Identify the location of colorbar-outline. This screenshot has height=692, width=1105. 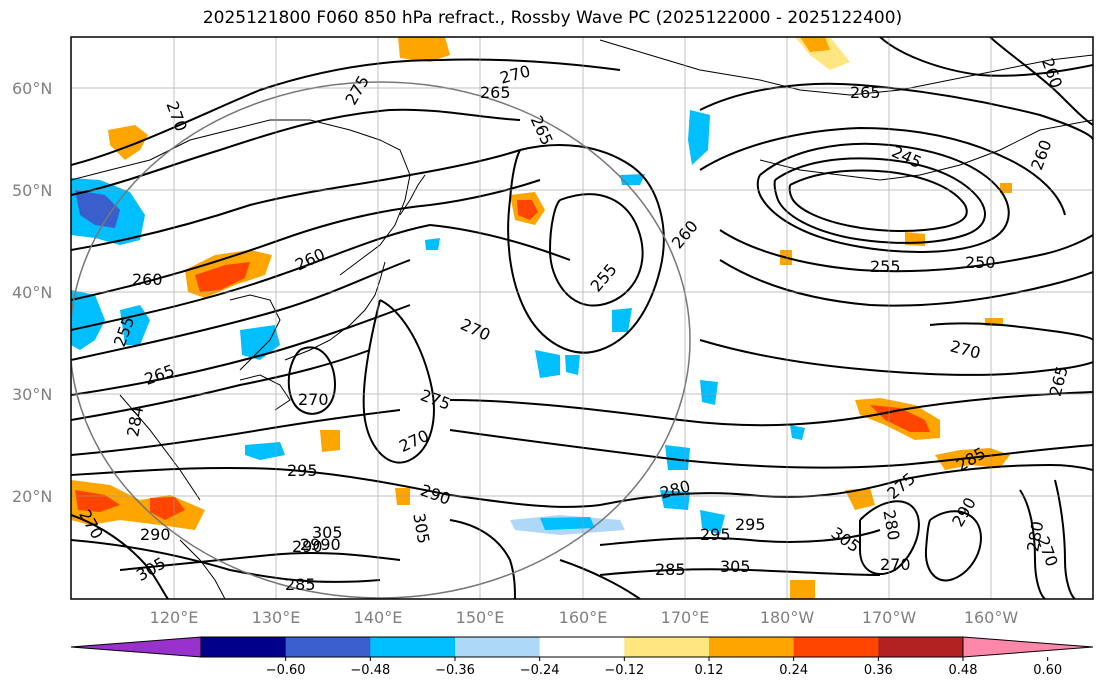
(582, 647).